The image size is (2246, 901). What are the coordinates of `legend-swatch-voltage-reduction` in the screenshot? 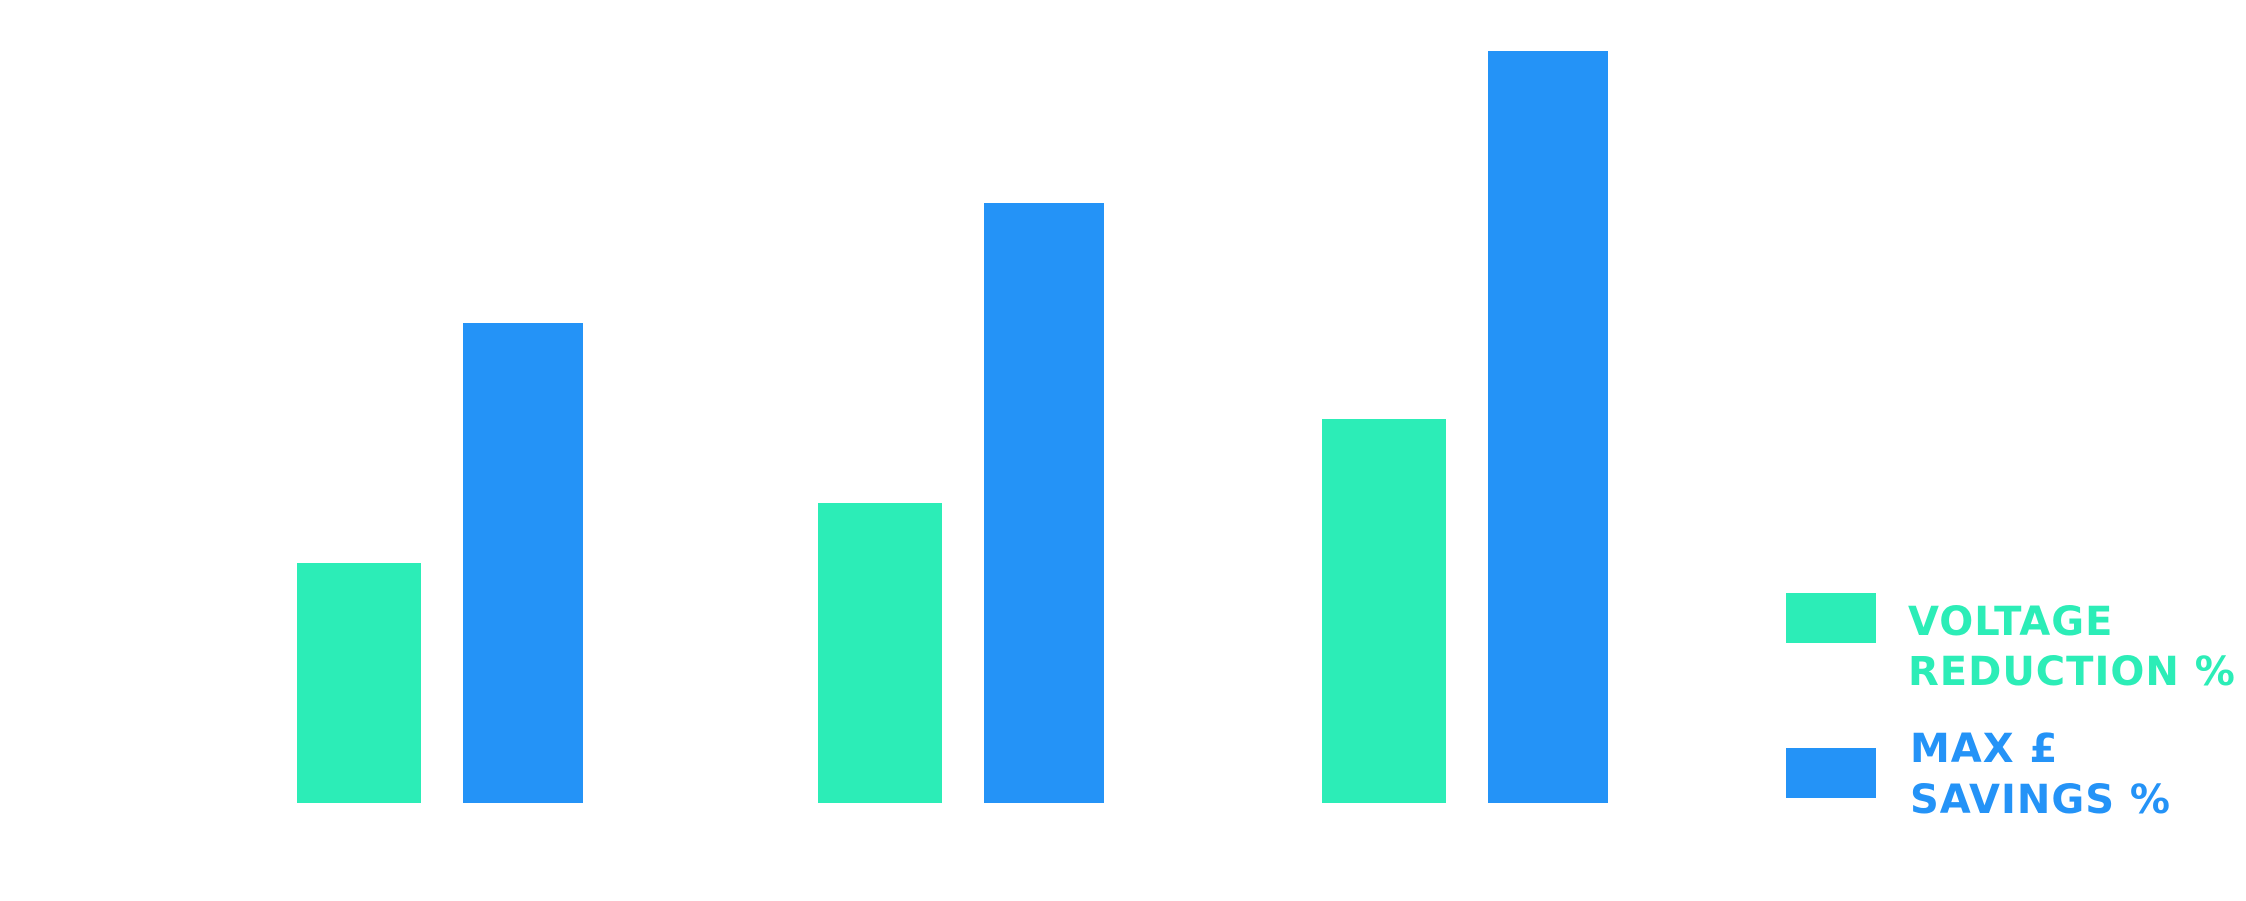 It's located at (1831, 618).